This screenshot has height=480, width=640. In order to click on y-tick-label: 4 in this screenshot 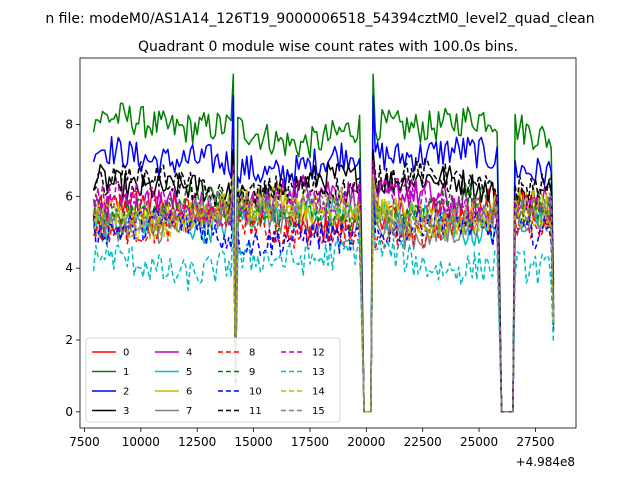, I will do `click(69, 268)`.